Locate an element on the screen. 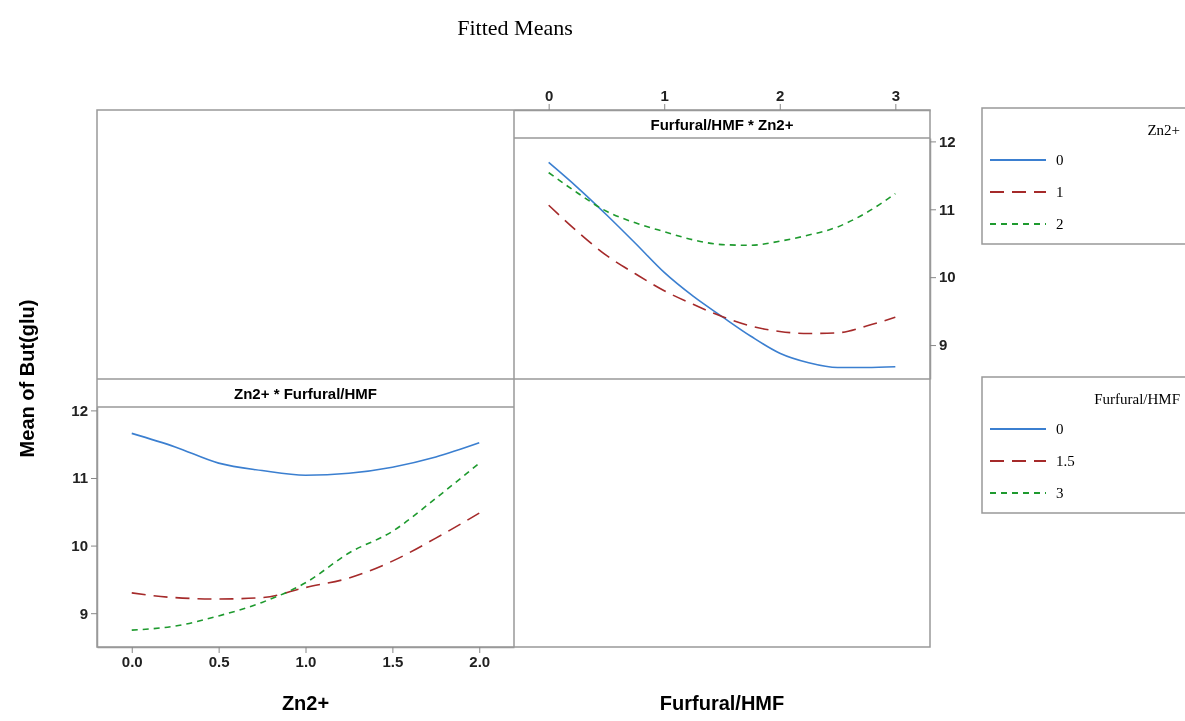 The height and width of the screenshot is (721, 1185). chart-title: Fitted Means is located at coordinates (515, 27).